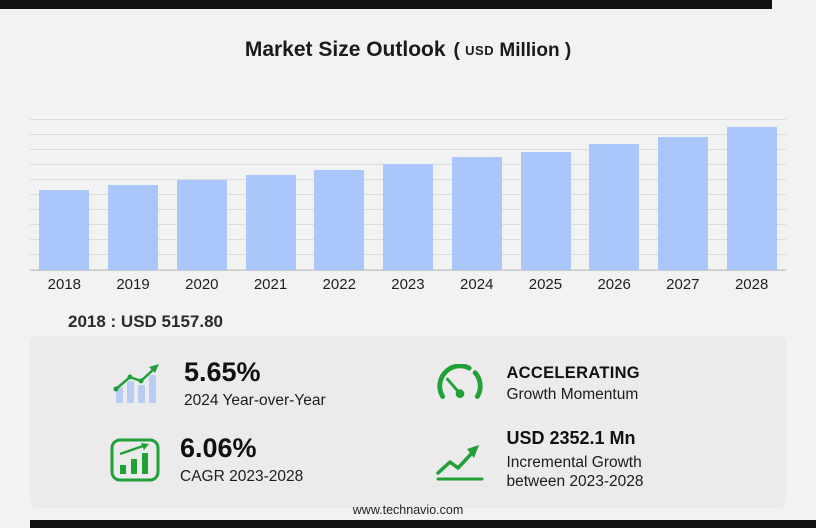 The image size is (816, 528). Describe the element at coordinates (545, 284) in the screenshot. I see `x-tick-2025: 2025` at that location.